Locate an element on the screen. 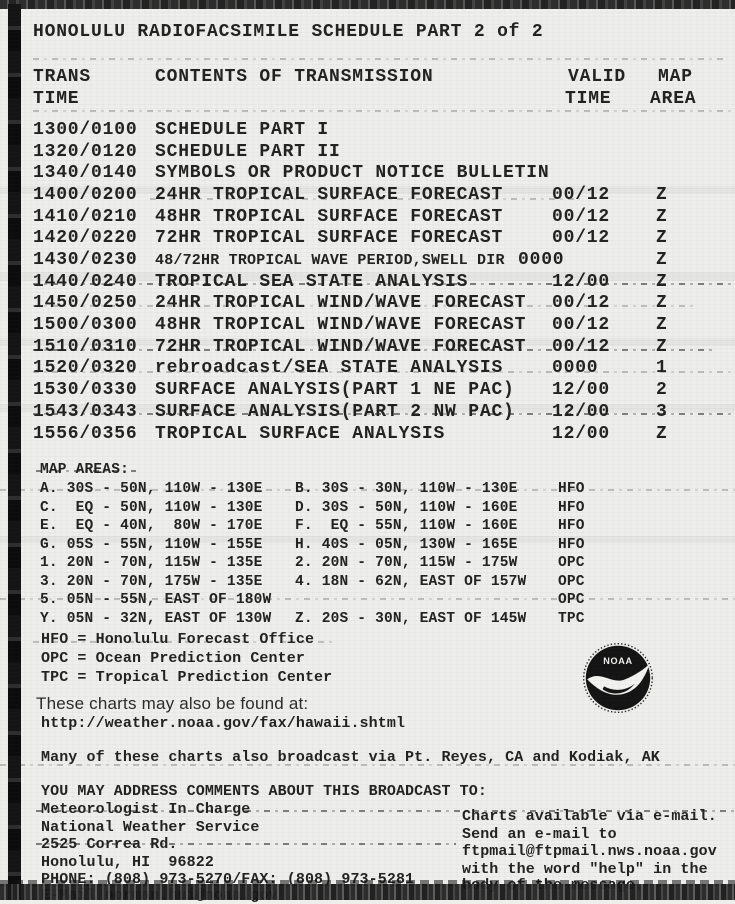 This screenshot has height=904, width=735. map-area-def: Y. 05N - 32N, EAST OF 130W is located at coordinates (156, 618).